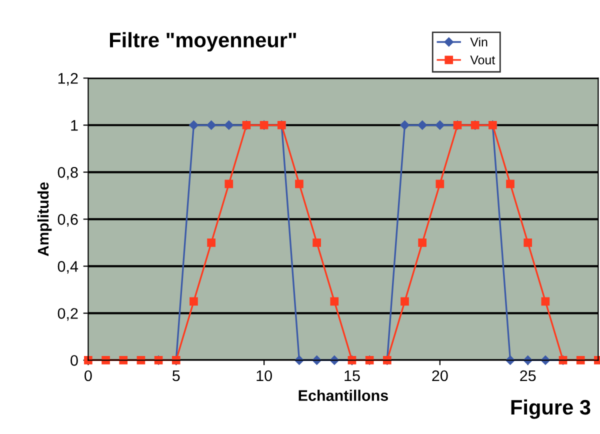  I want to click on legend-label: Vout, so click(483, 60).